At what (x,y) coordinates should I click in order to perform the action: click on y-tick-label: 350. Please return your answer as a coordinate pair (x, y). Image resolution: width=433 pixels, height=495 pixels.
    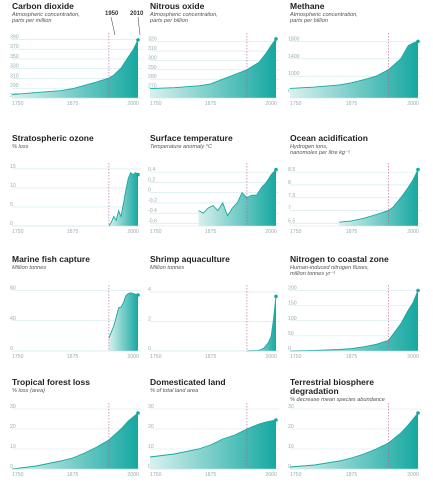
    Looking at the image, I should click on (14, 57).